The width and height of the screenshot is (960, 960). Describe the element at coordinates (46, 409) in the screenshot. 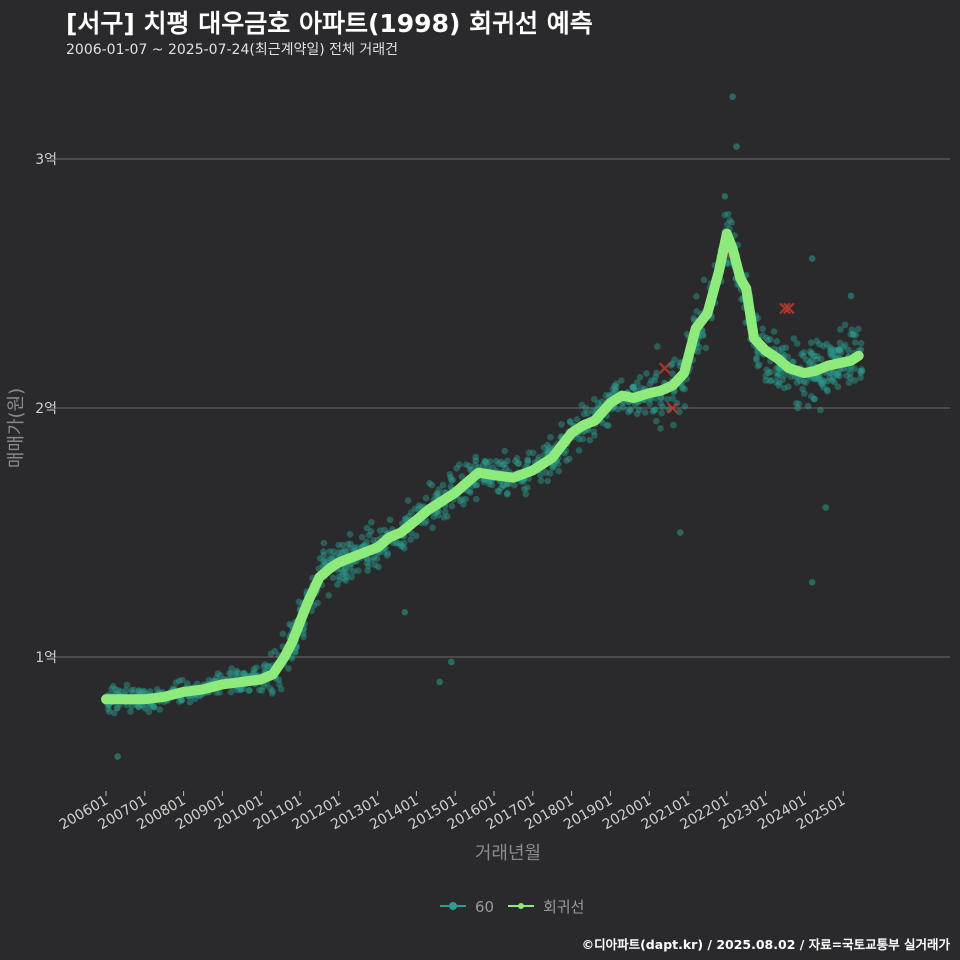

I see `y-tick-label: 2억` at that location.